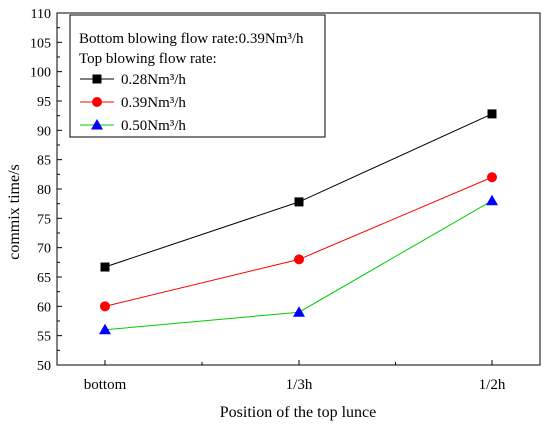 The height and width of the screenshot is (429, 550). What do you see at coordinates (41, 14) in the screenshot?
I see `y-tick-label: 110` at bounding box center [41, 14].